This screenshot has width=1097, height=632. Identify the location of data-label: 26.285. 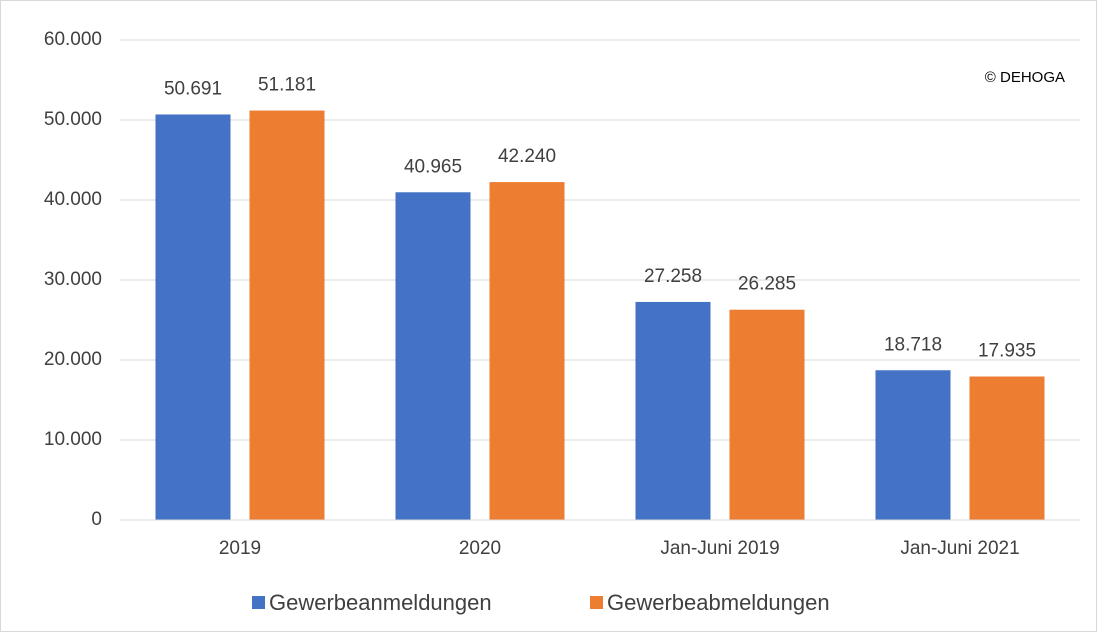
(767, 284).